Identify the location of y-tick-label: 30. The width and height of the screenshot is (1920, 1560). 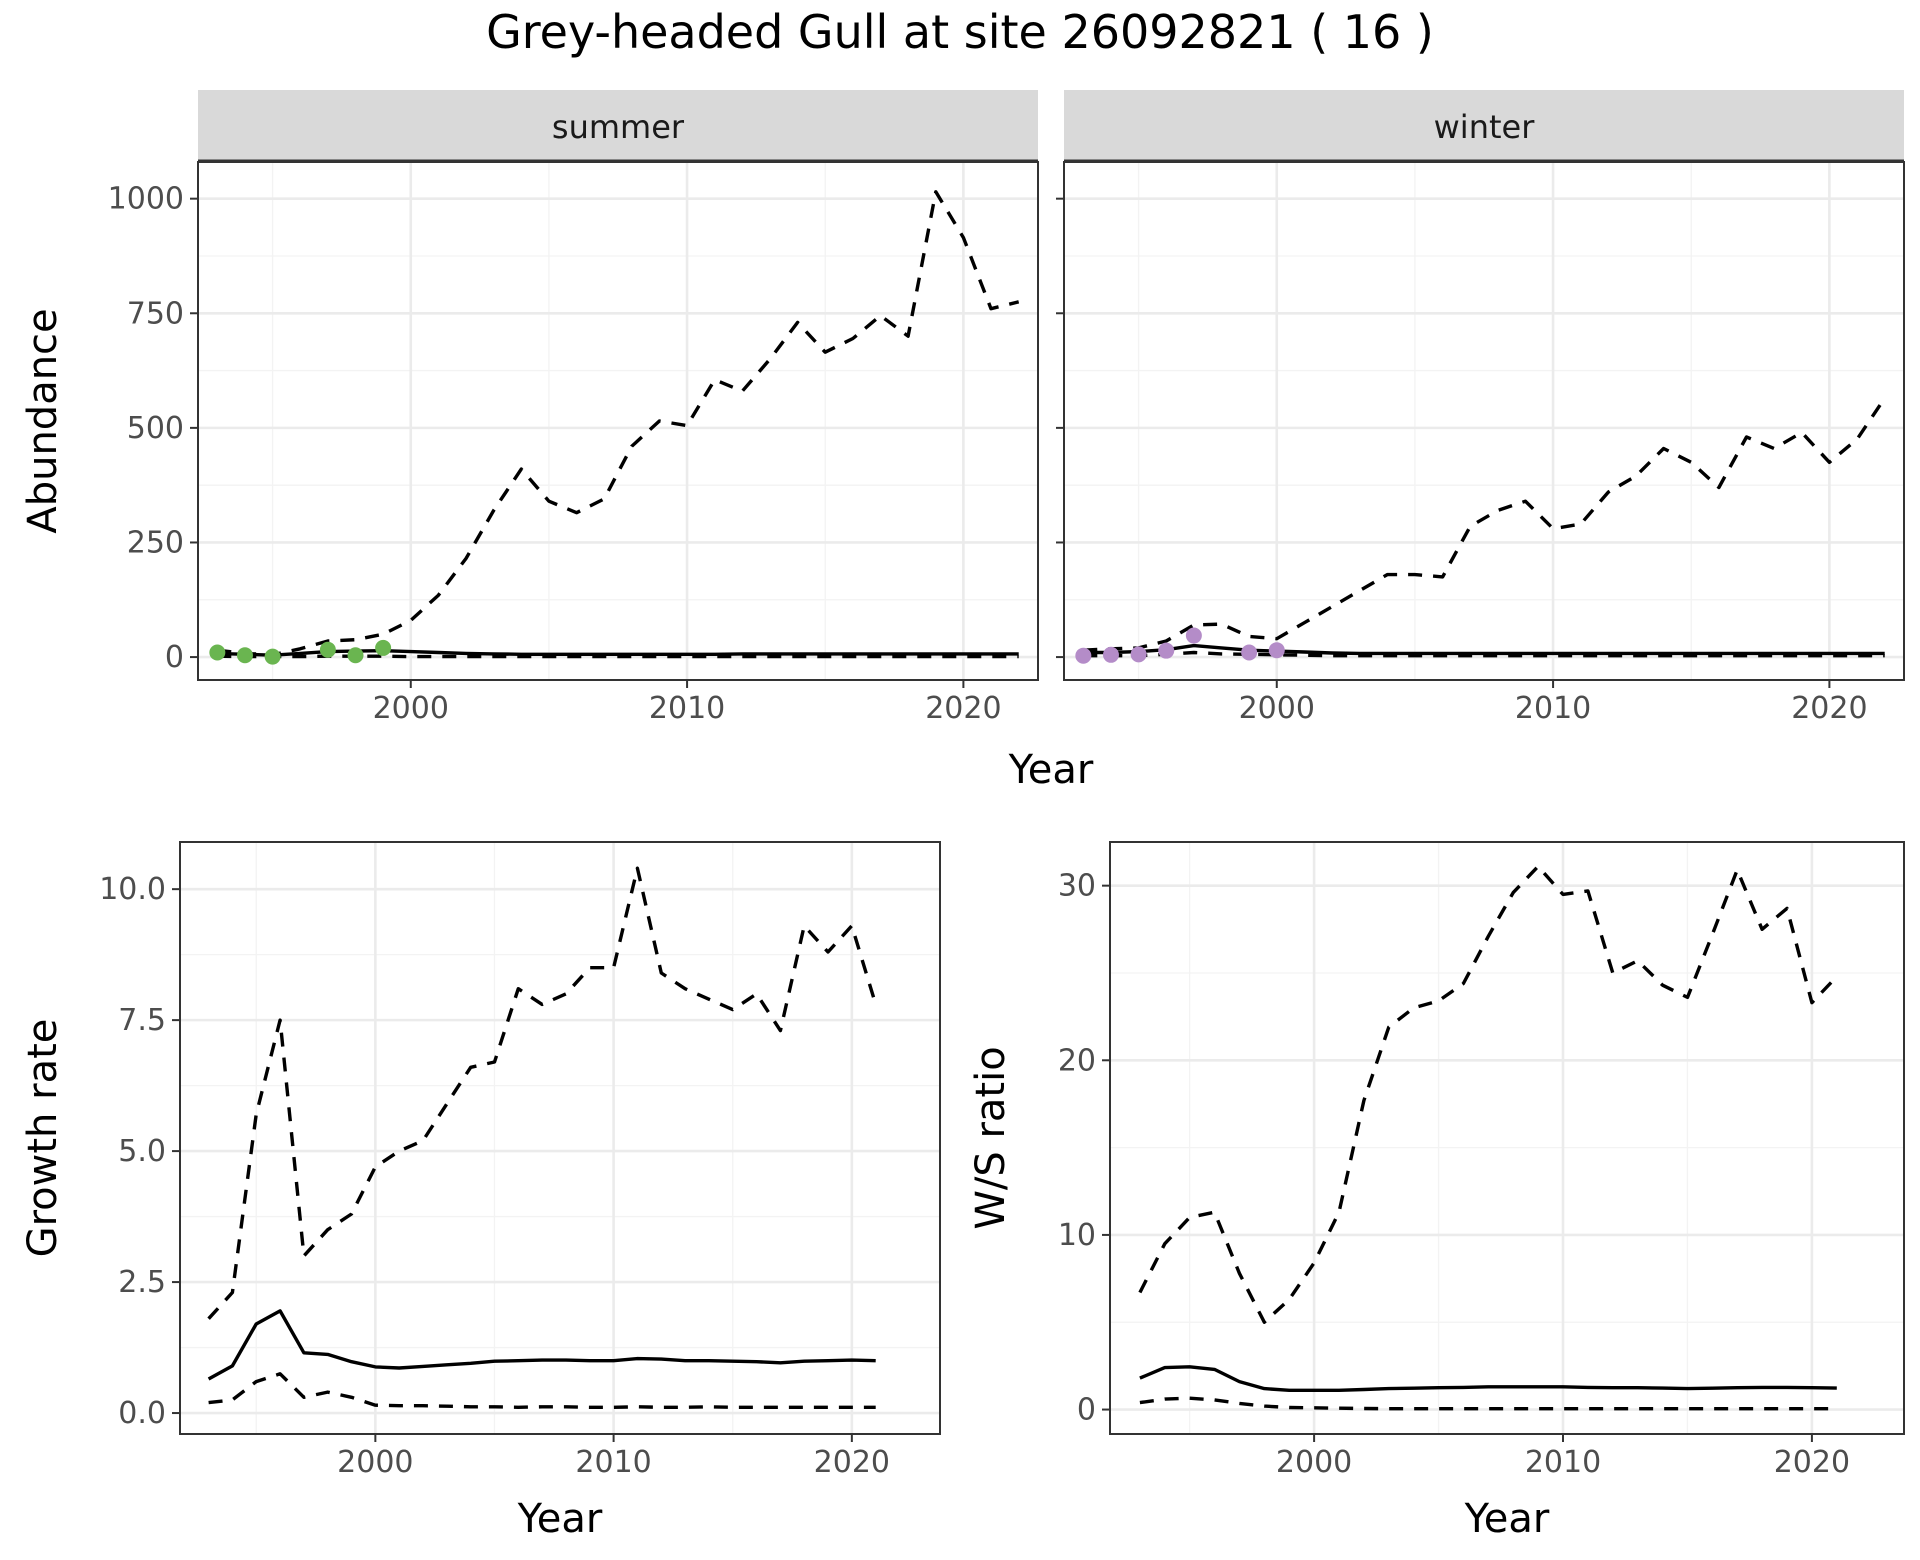
(1077, 886).